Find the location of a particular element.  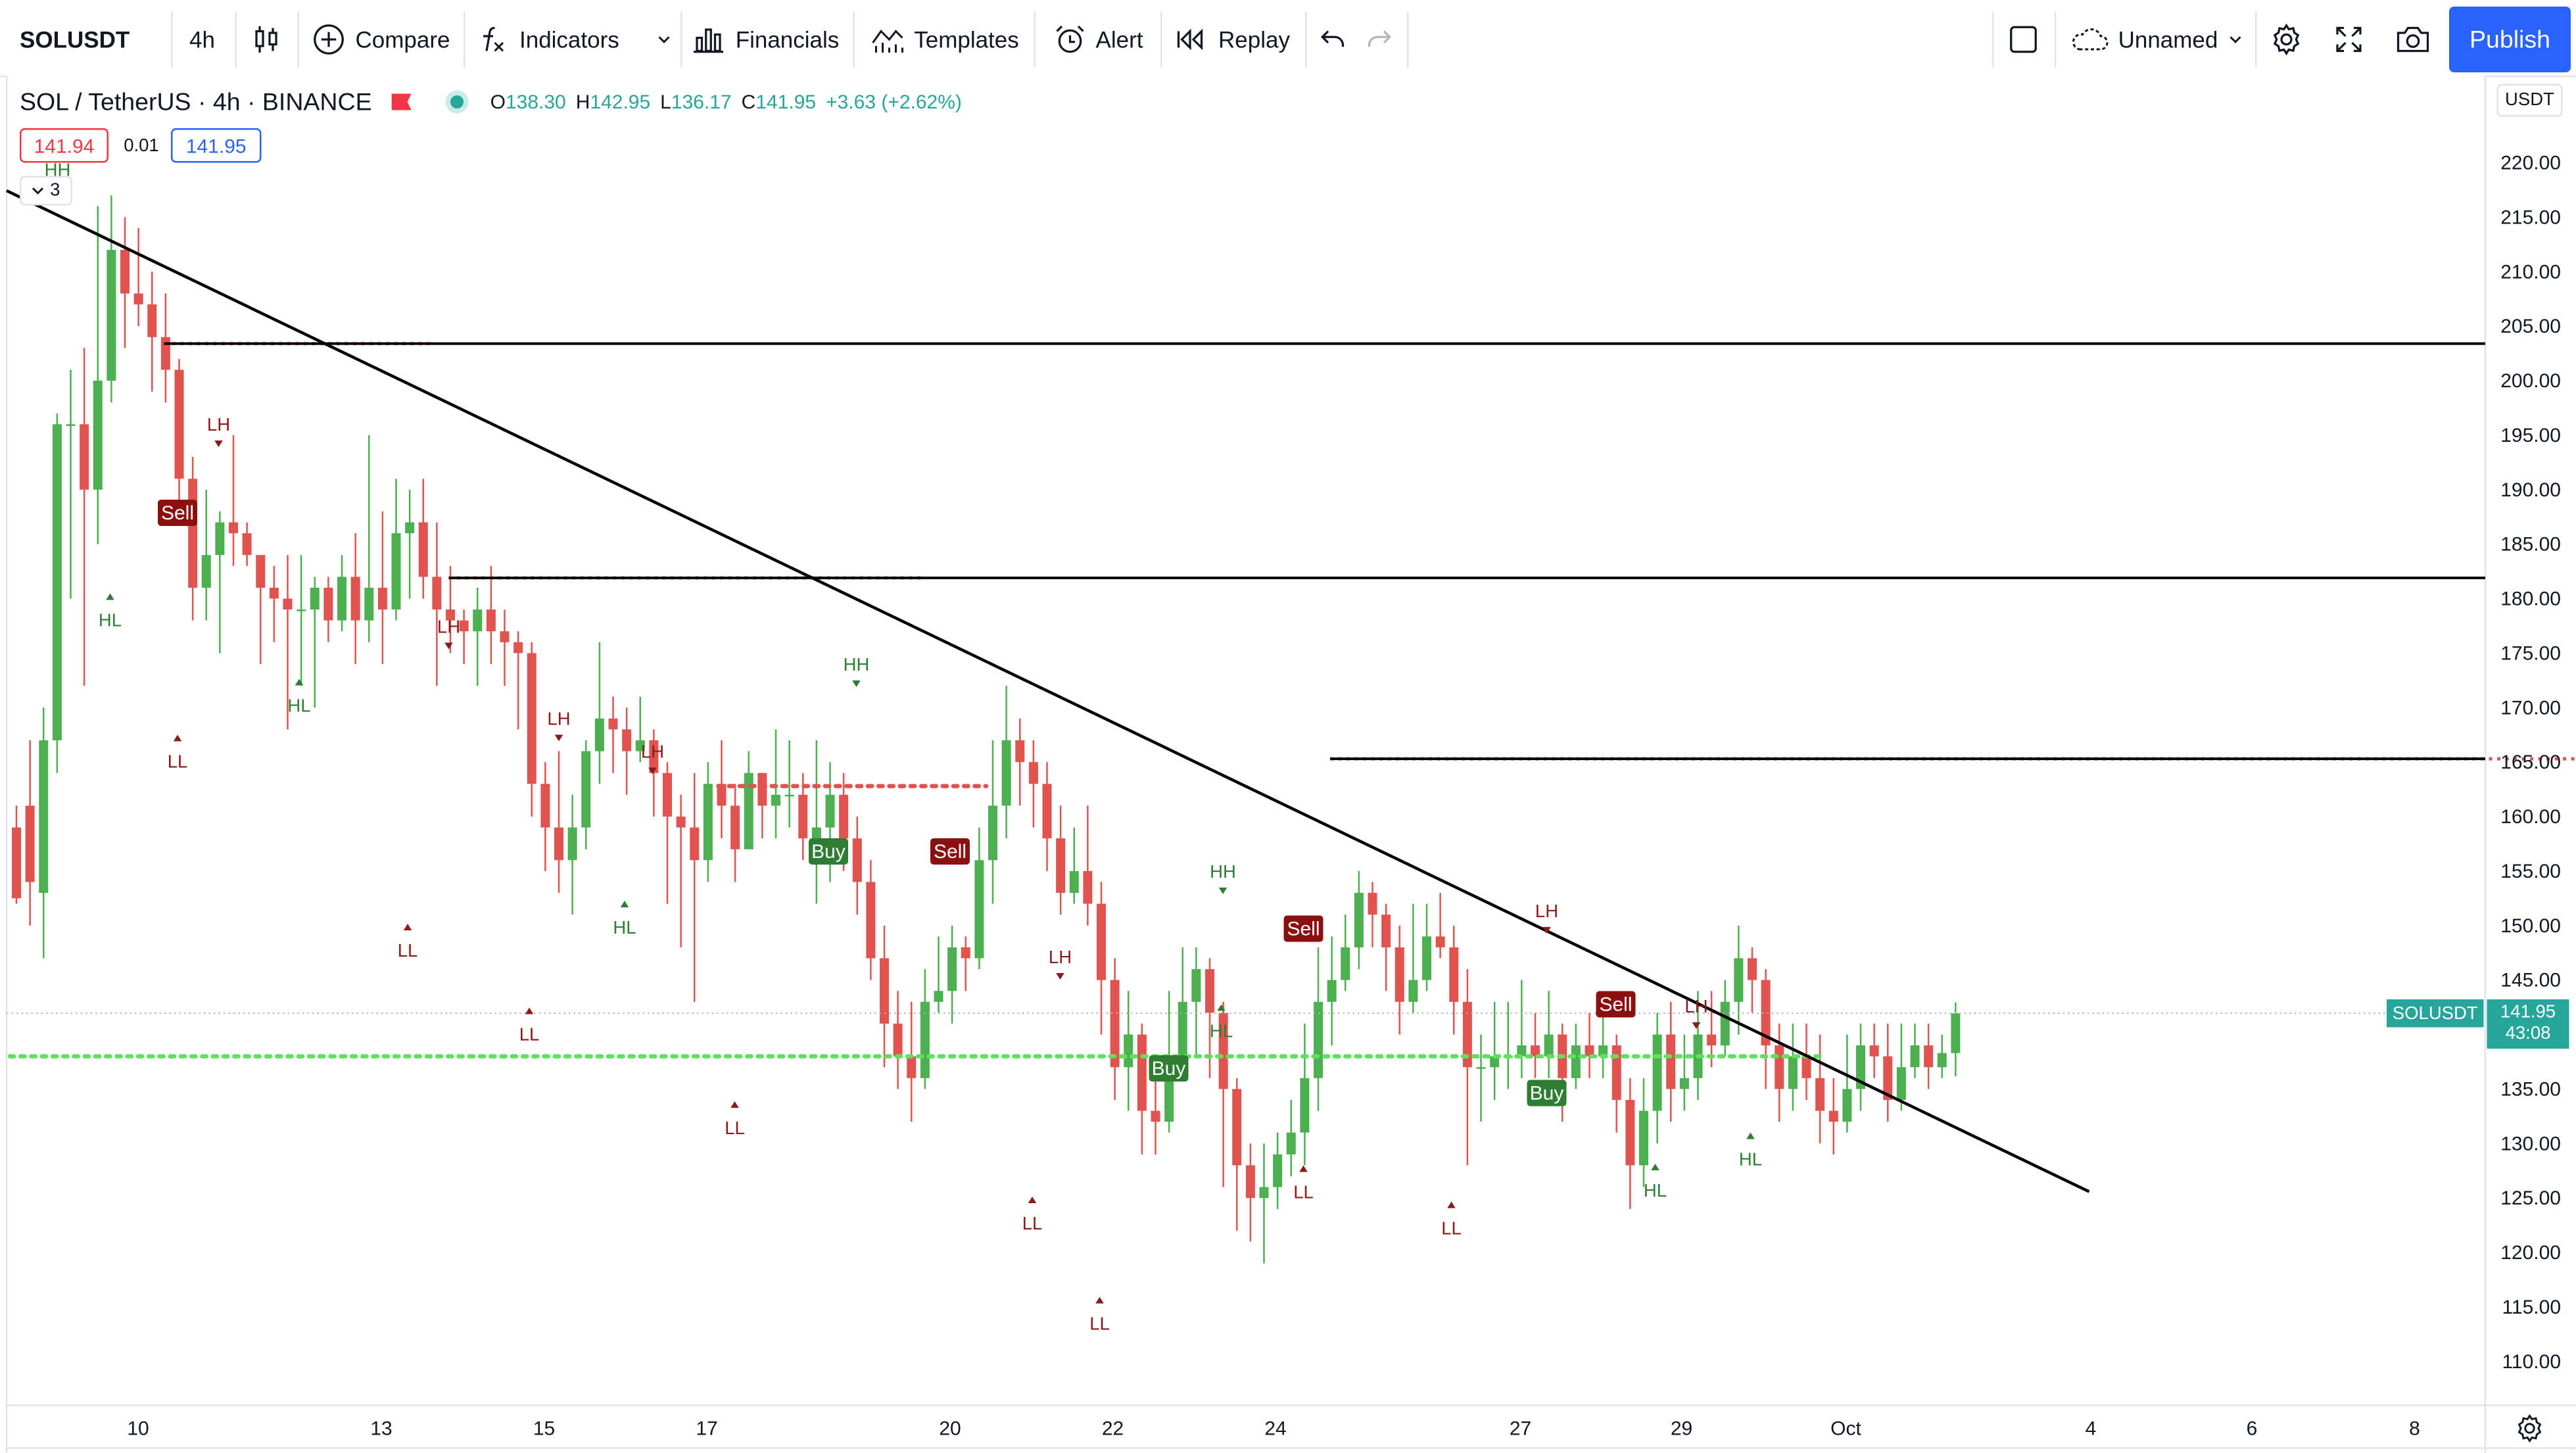

snapshot-button is located at coordinates (2413, 40).